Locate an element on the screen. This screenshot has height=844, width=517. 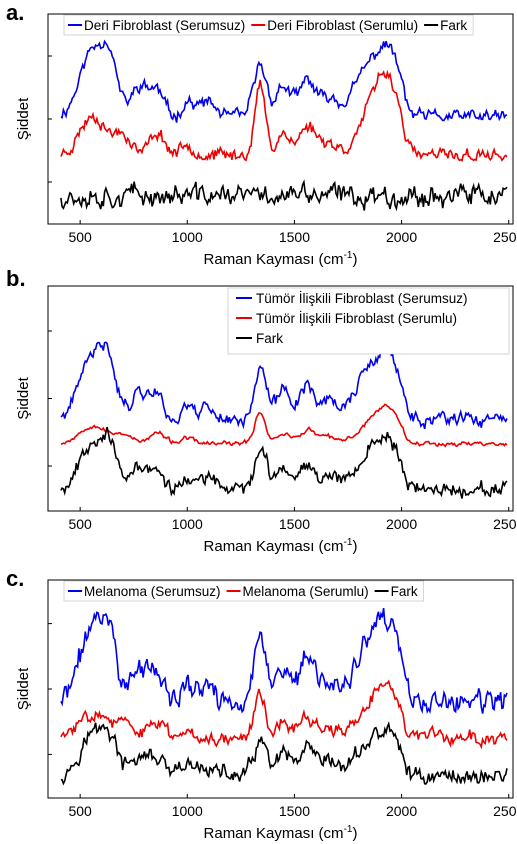
panel-label: b. is located at coordinates (16, 278).